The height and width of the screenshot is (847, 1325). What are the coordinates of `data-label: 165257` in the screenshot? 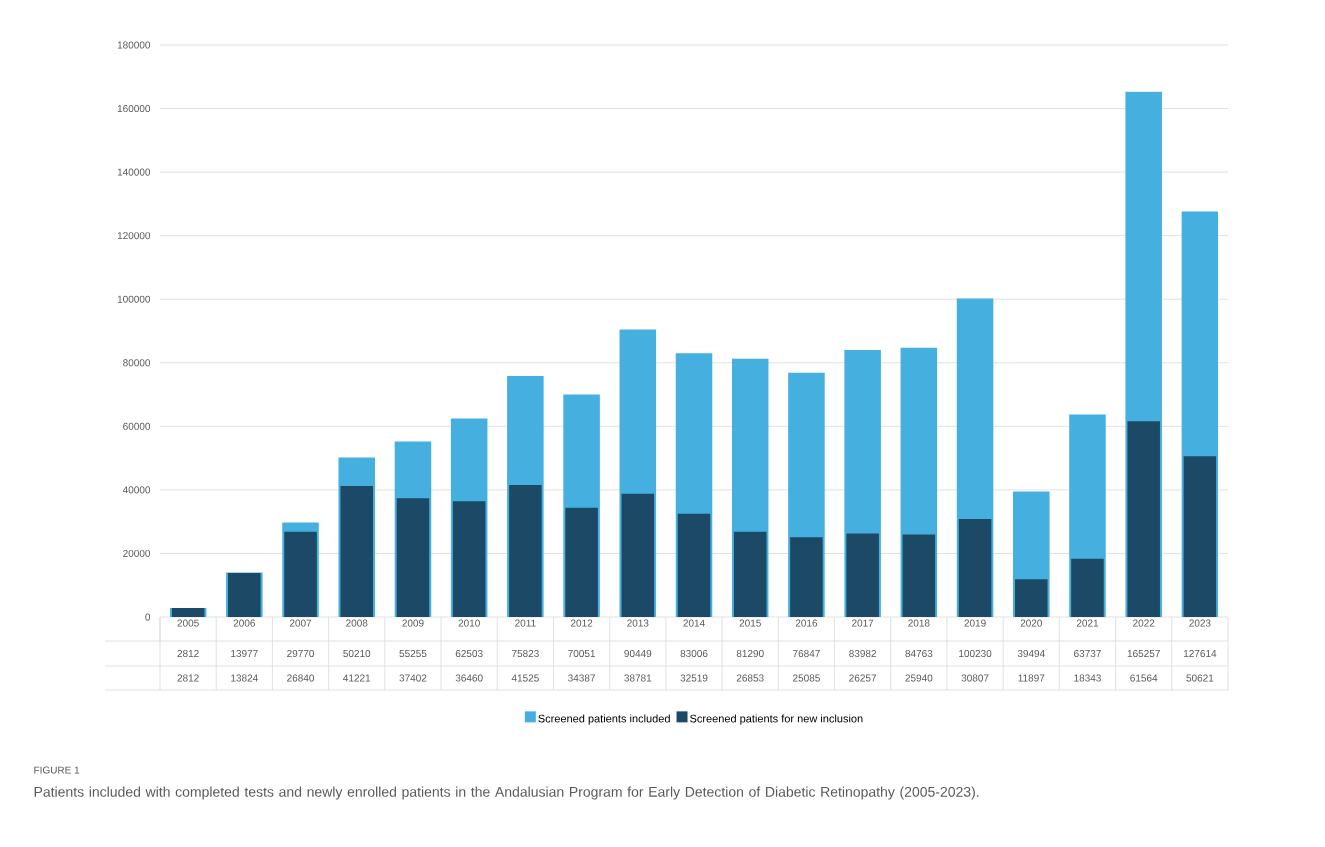 It's located at (1143, 653).